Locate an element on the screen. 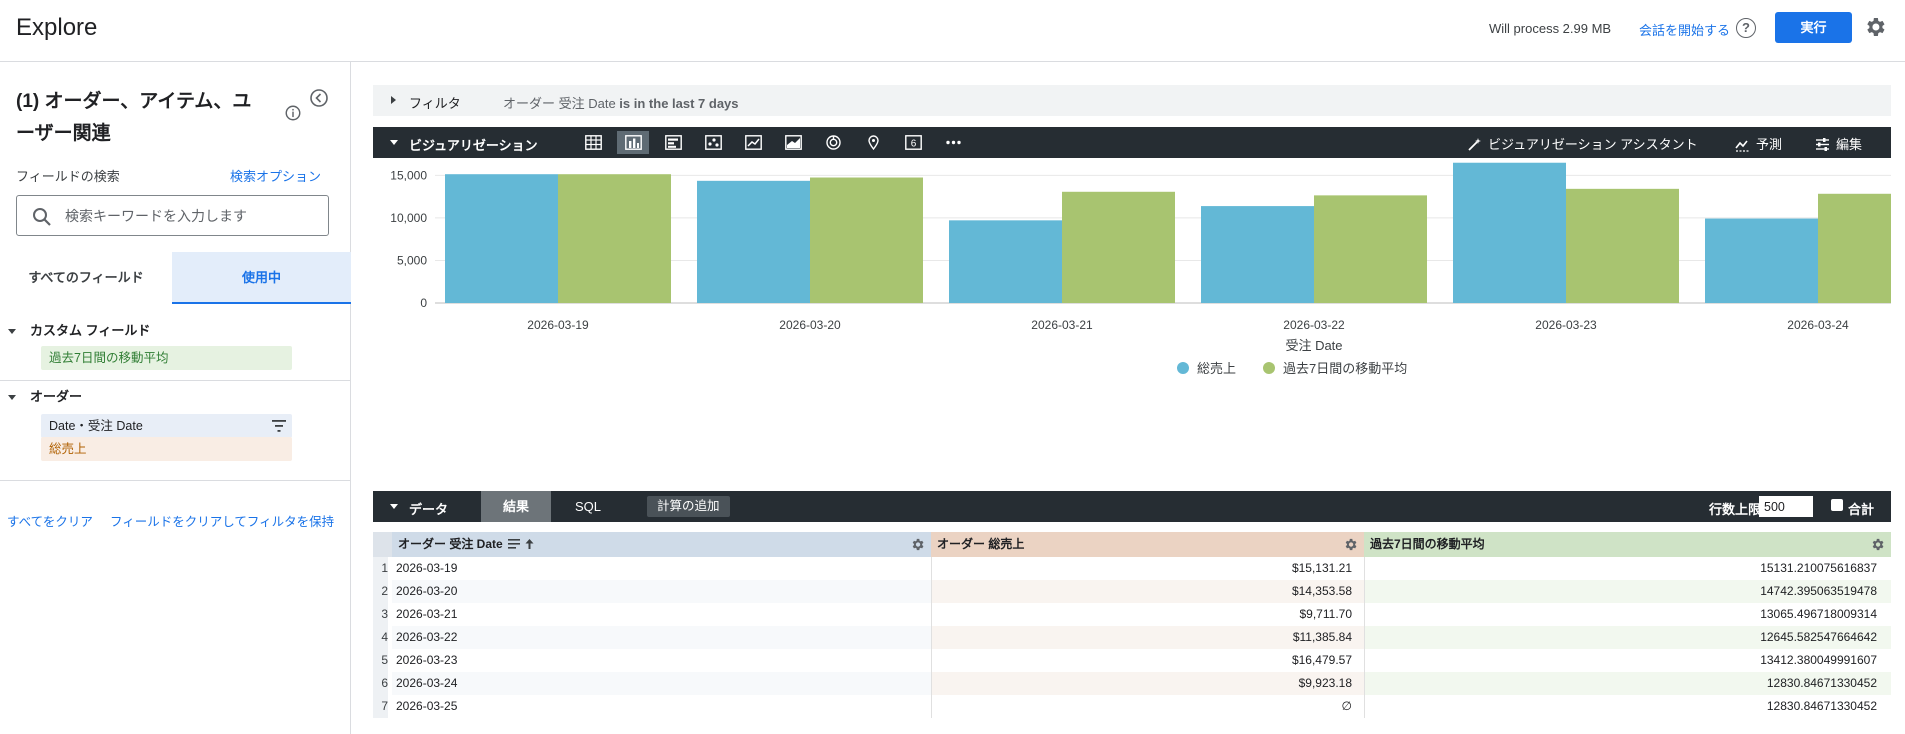 The width and height of the screenshot is (1905, 734). scatter-chart-icon is located at coordinates (713, 142).